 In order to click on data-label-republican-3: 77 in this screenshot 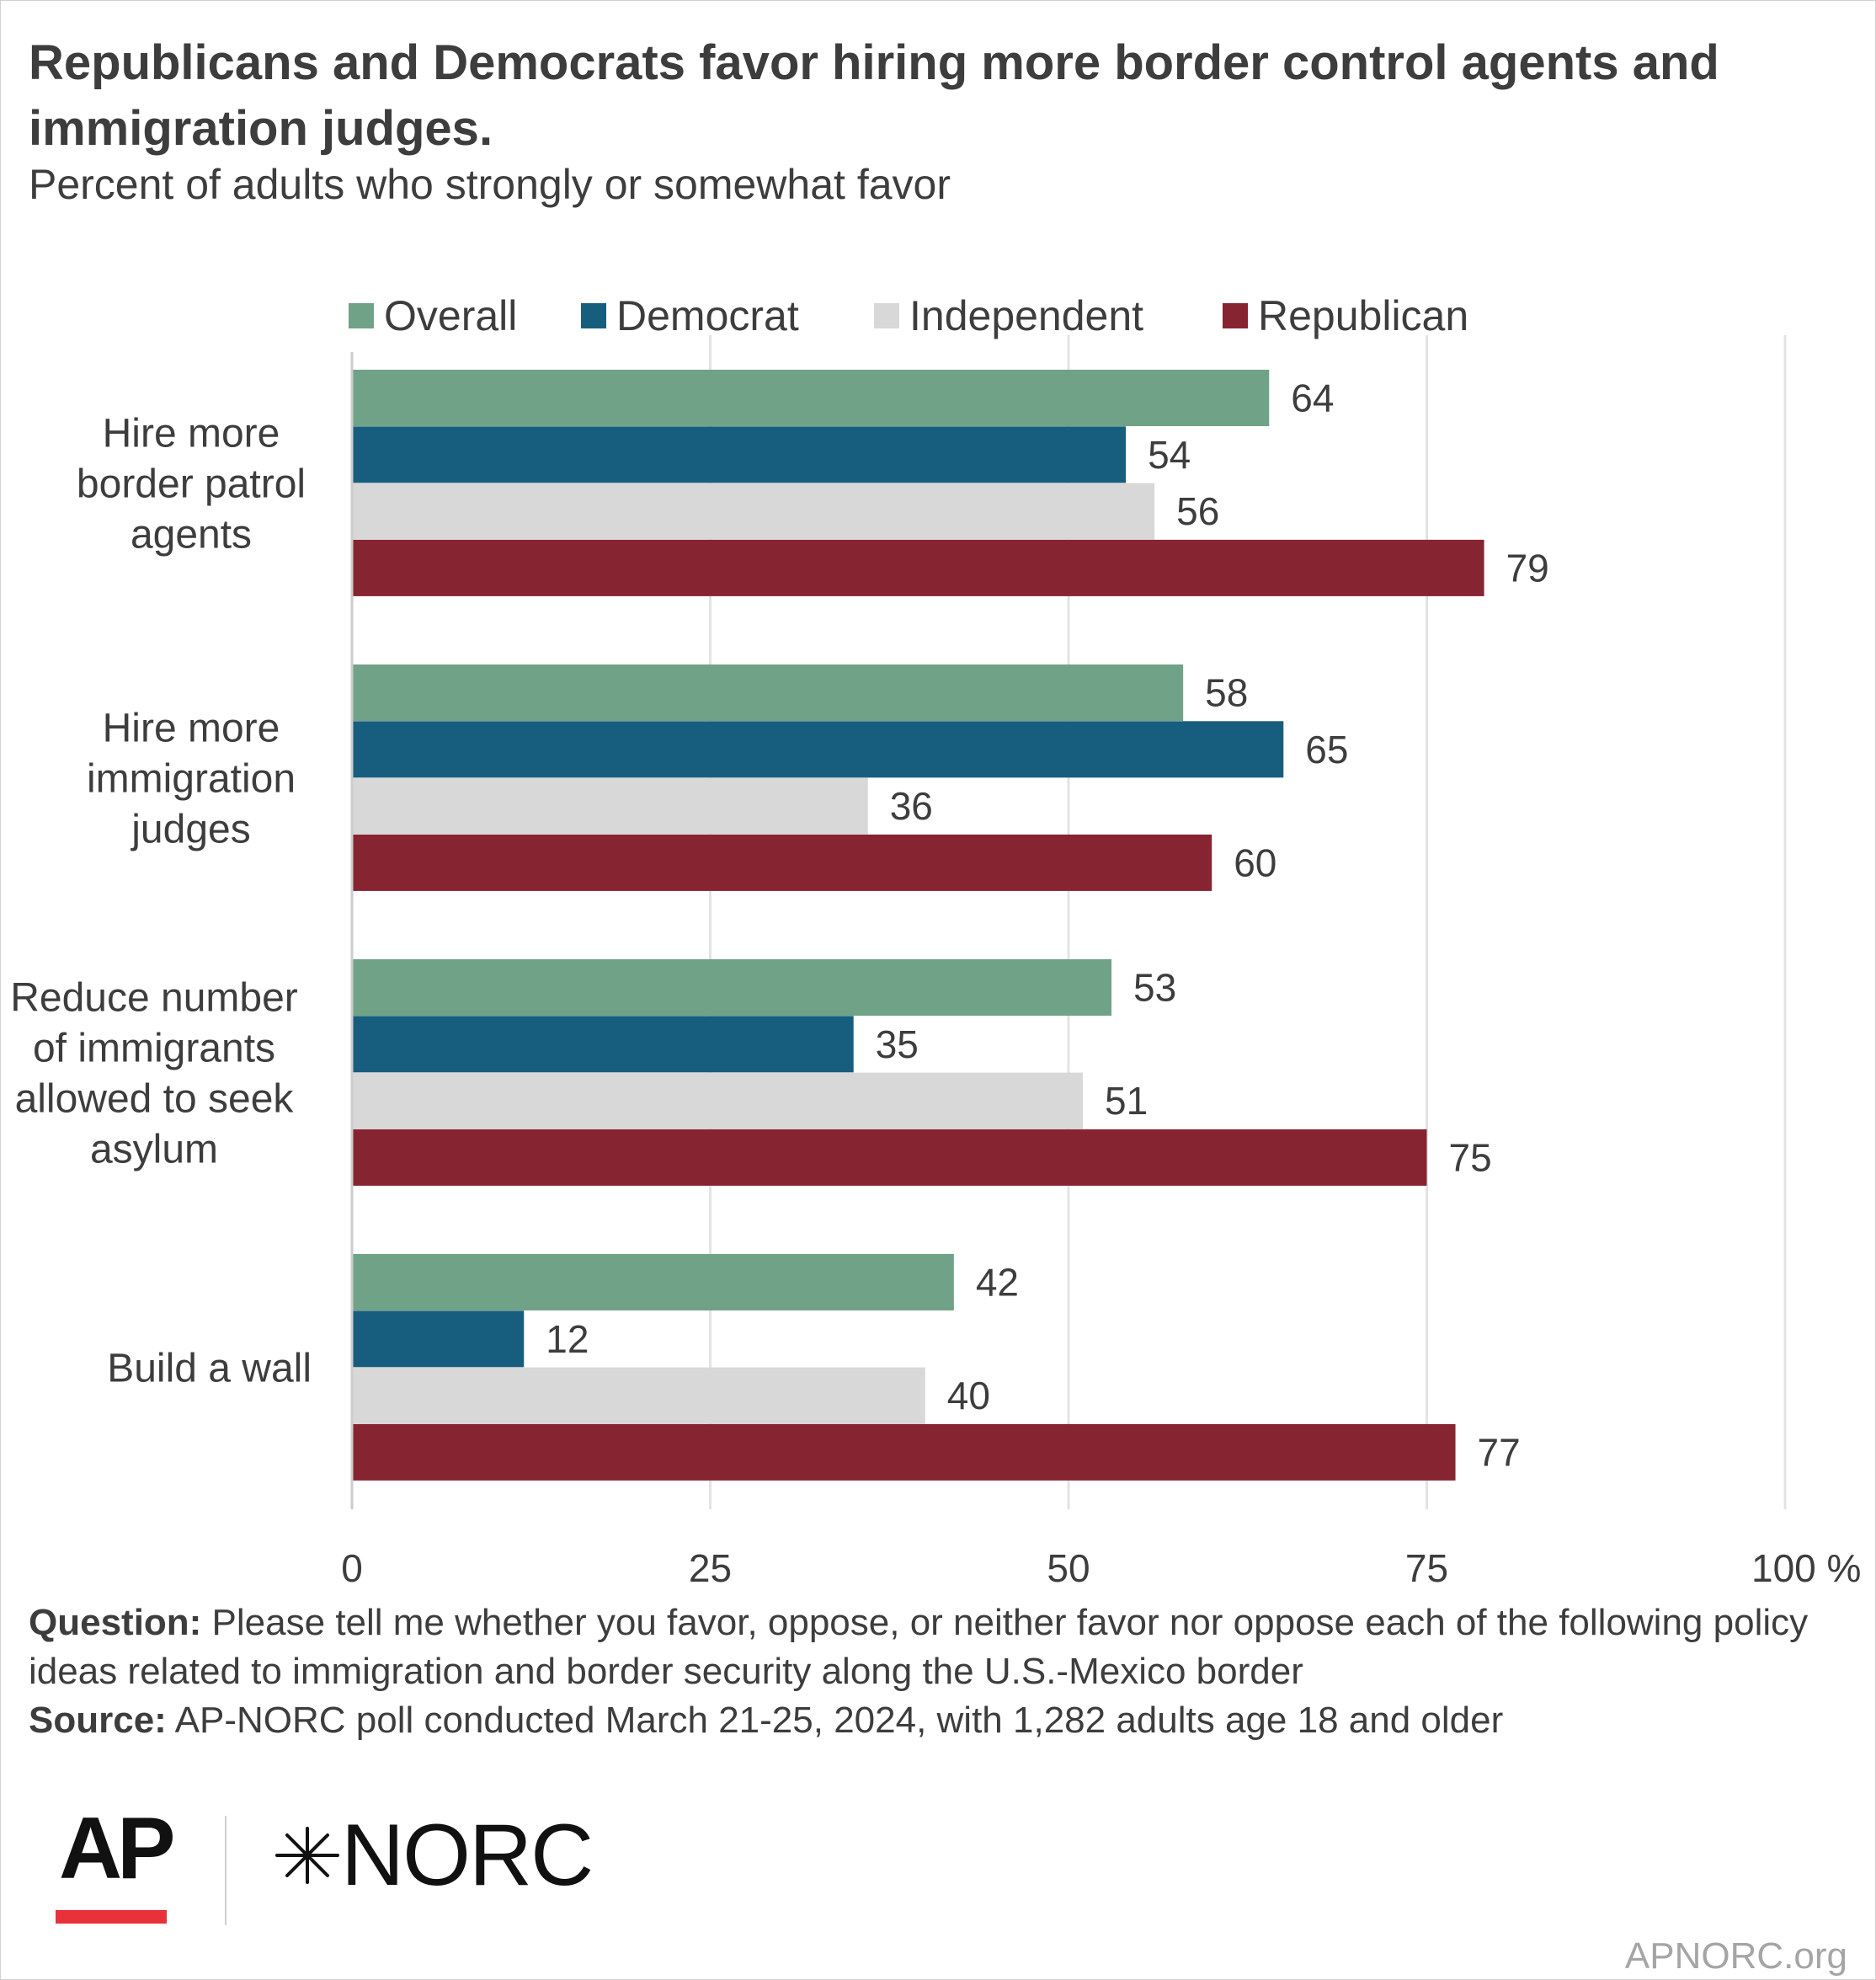, I will do `click(1500, 1452)`.